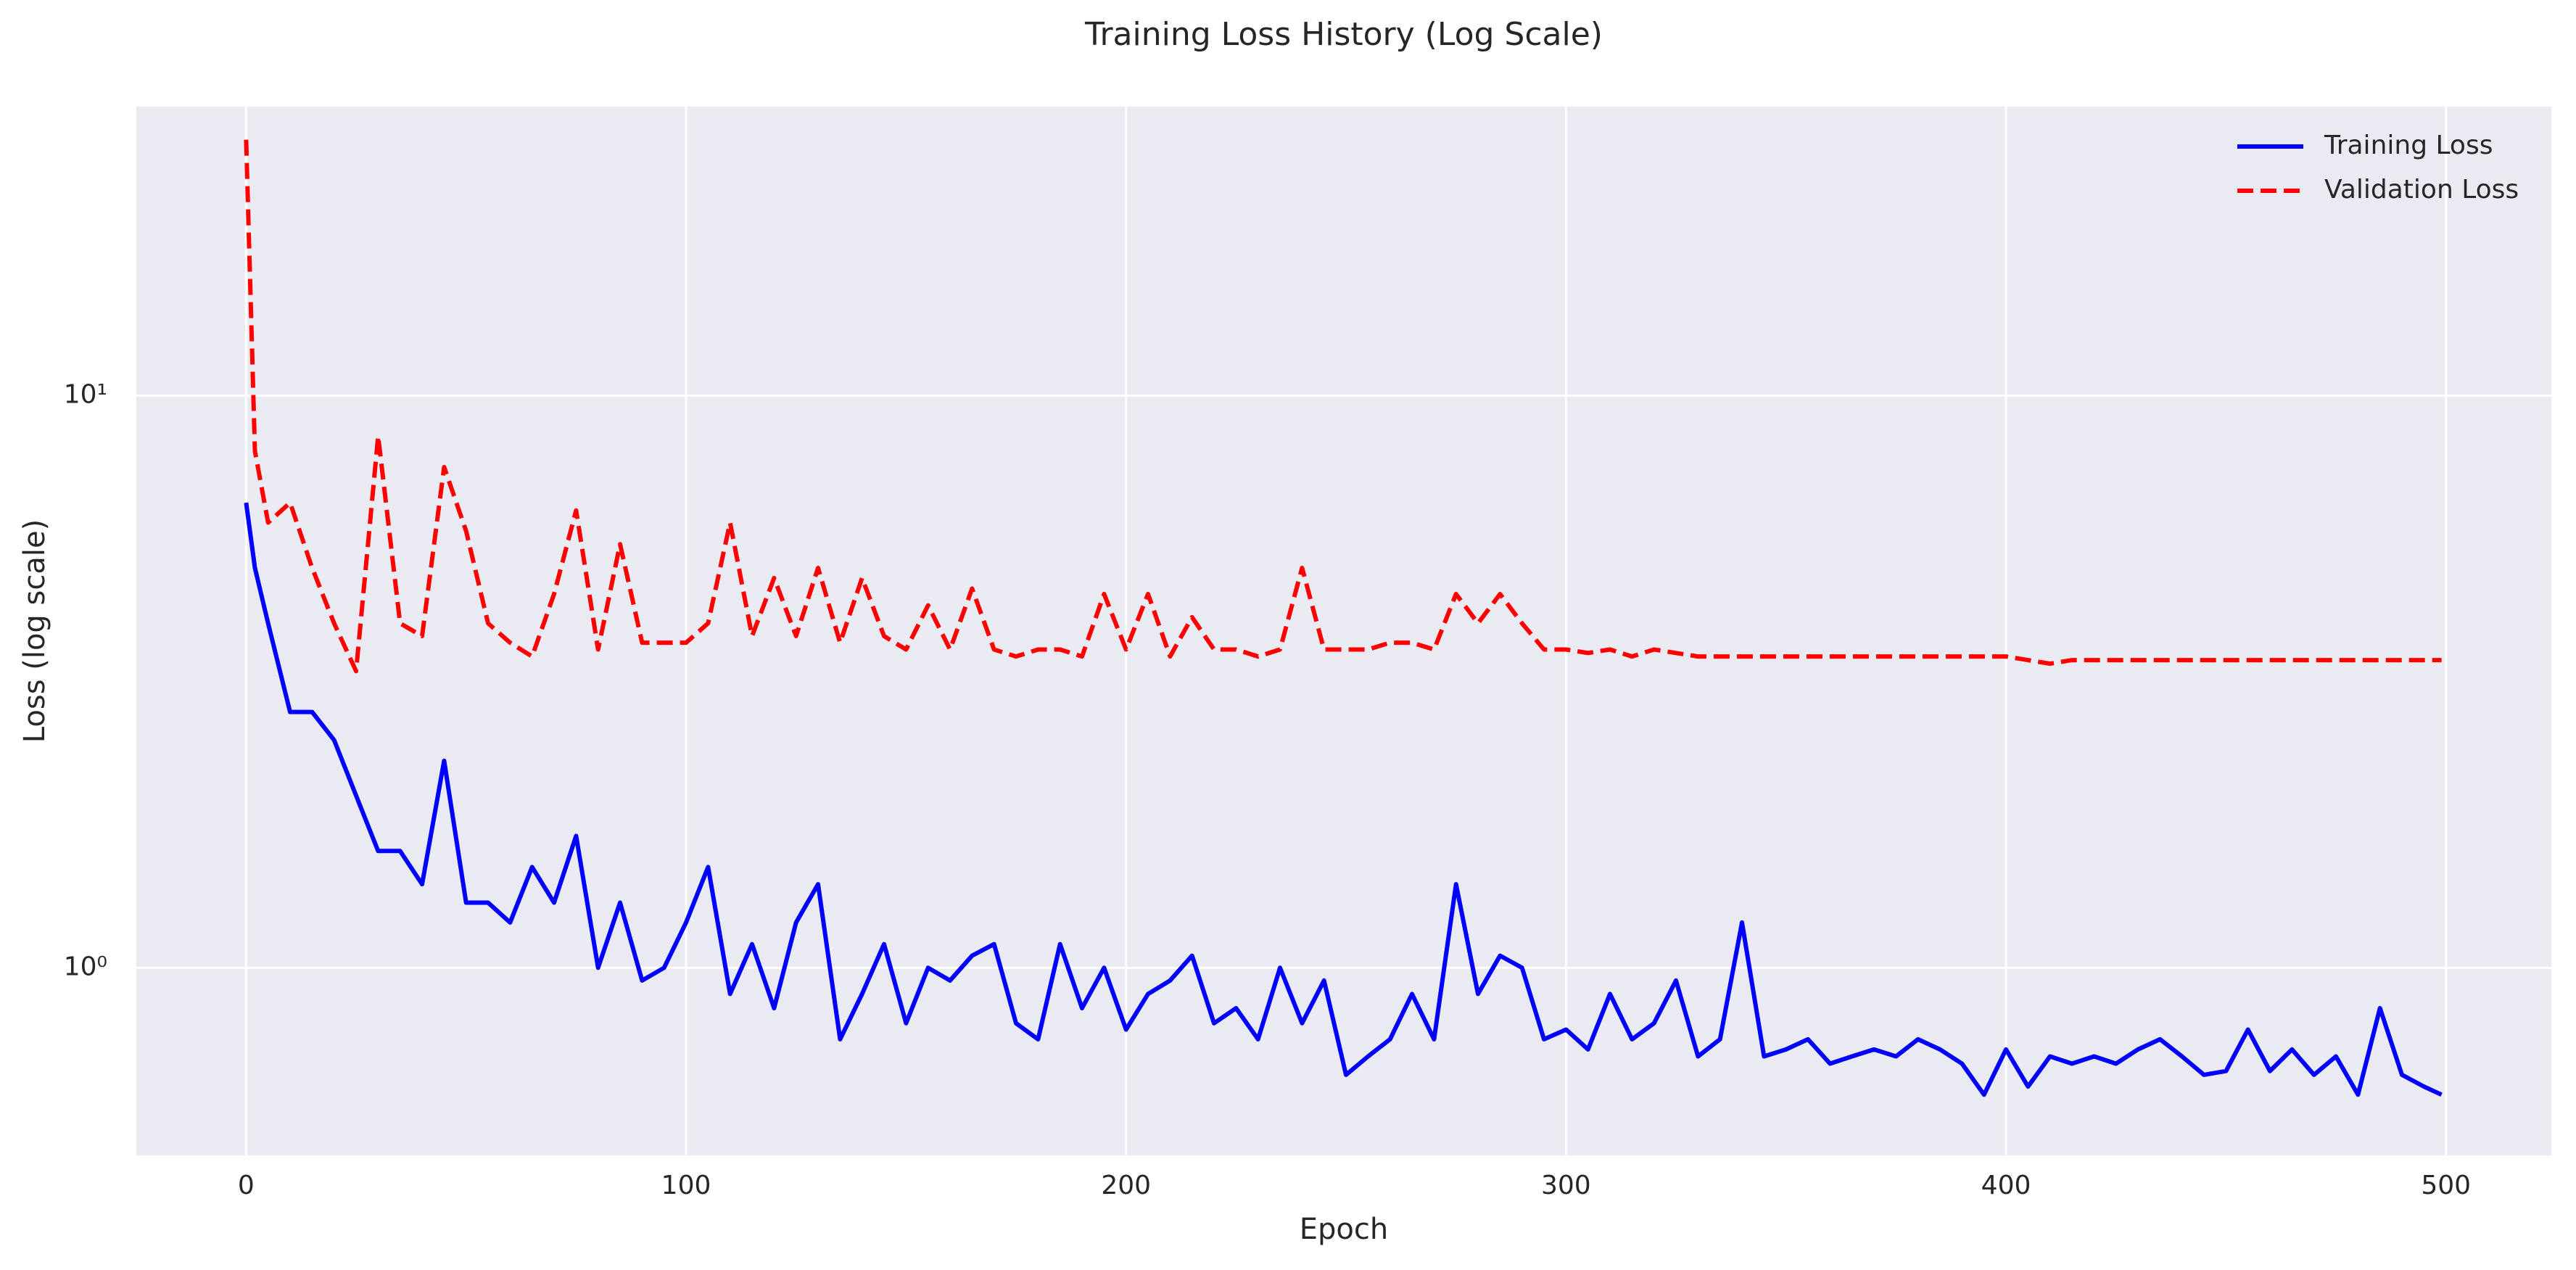  Describe the element at coordinates (1344, 1229) in the screenshot. I see `x-axis-label: Epoch` at that location.